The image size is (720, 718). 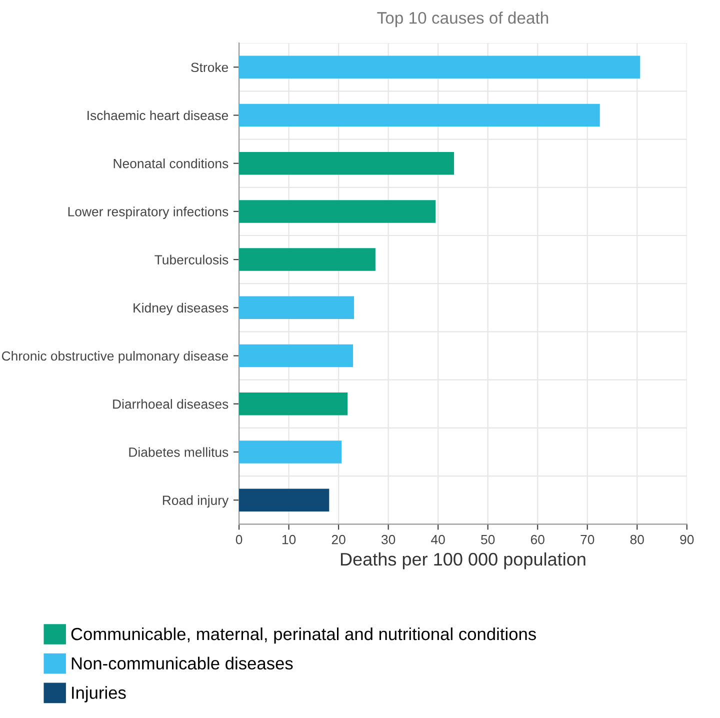 I want to click on y-tick-label: Diarrhoeal diseases, so click(x=170, y=404).